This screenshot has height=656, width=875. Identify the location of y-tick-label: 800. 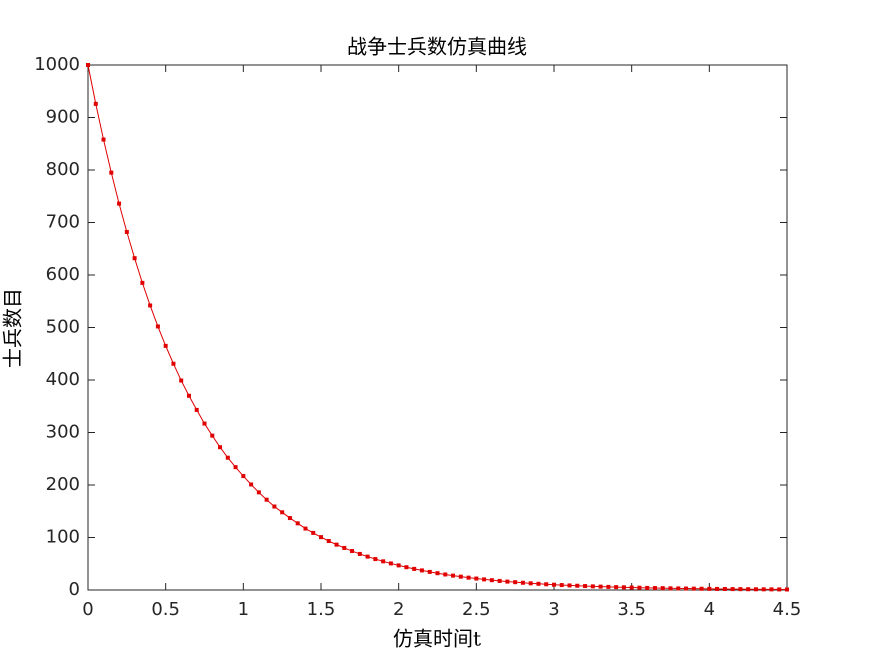
(63, 169).